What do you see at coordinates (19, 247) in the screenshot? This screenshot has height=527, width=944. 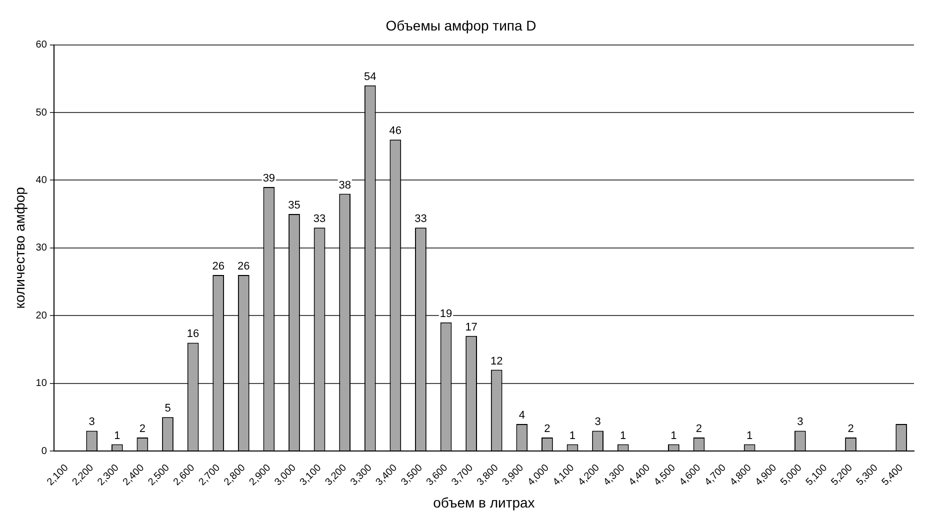 I see `y-axis-title: количество амфор` at bounding box center [19, 247].